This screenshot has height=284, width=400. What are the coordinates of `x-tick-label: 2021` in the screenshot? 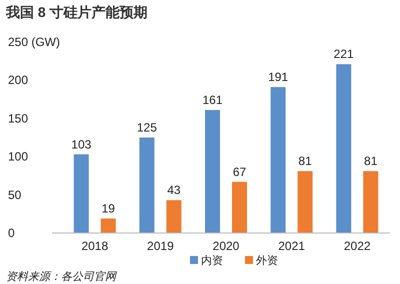 It's located at (292, 246).